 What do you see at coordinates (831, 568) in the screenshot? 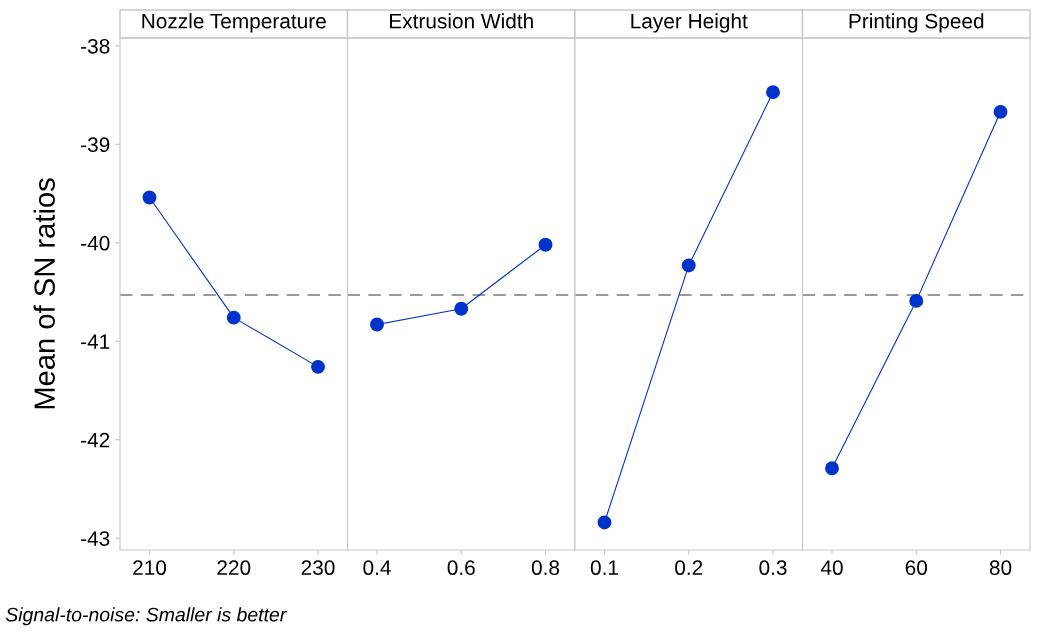
I see `x-tick-label: 40` at bounding box center [831, 568].